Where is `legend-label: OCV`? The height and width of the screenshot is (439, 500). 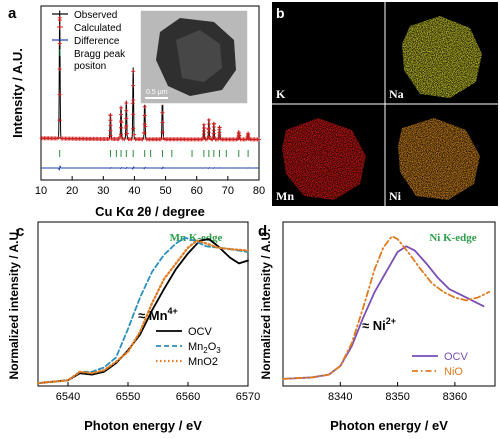 legend-label: OCV is located at coordinates (200, 332).